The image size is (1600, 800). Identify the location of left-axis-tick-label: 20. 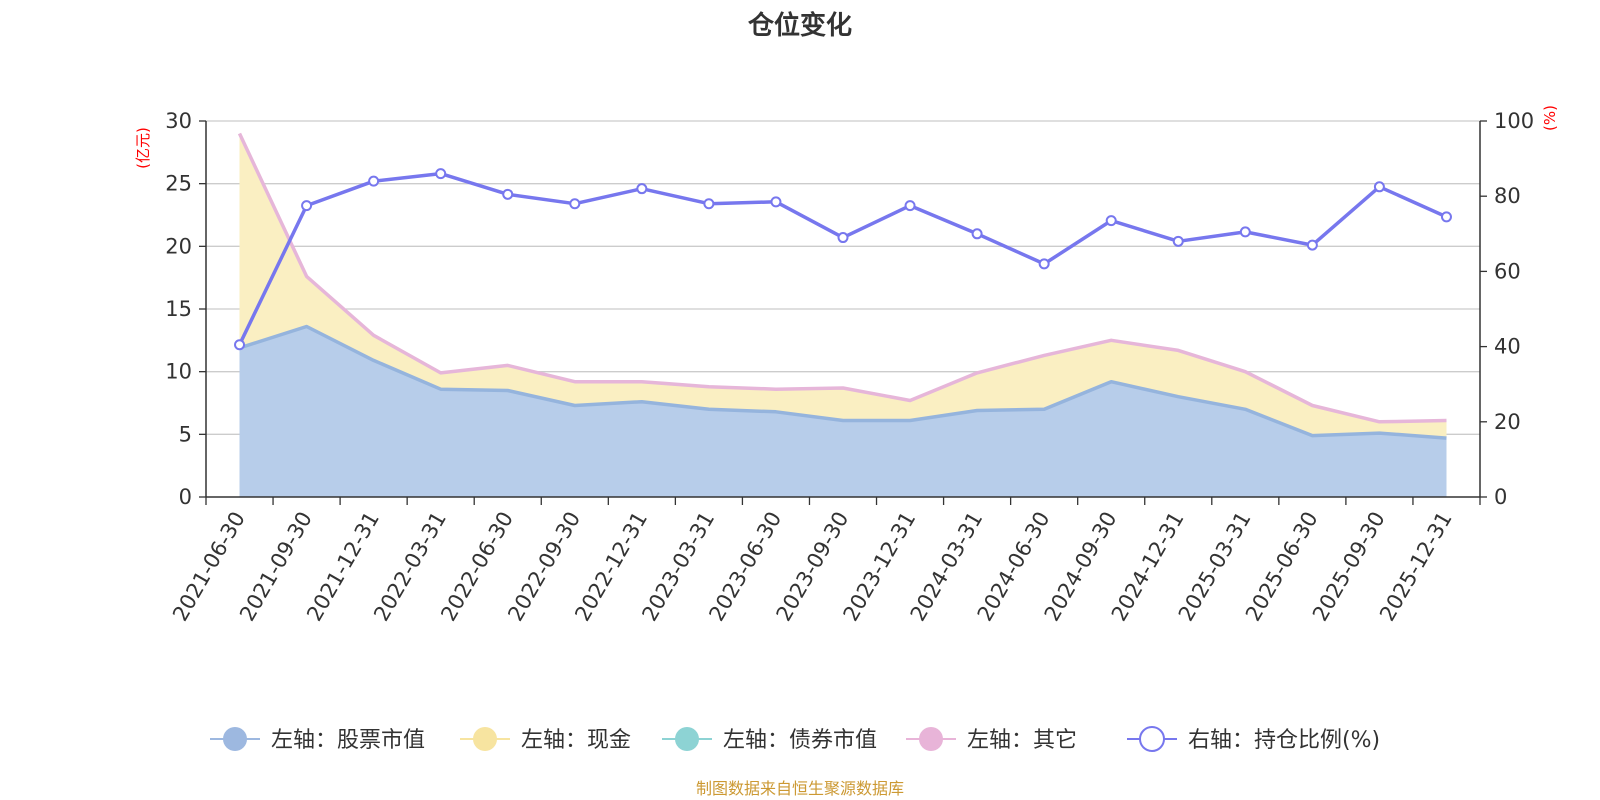
(178, 246).